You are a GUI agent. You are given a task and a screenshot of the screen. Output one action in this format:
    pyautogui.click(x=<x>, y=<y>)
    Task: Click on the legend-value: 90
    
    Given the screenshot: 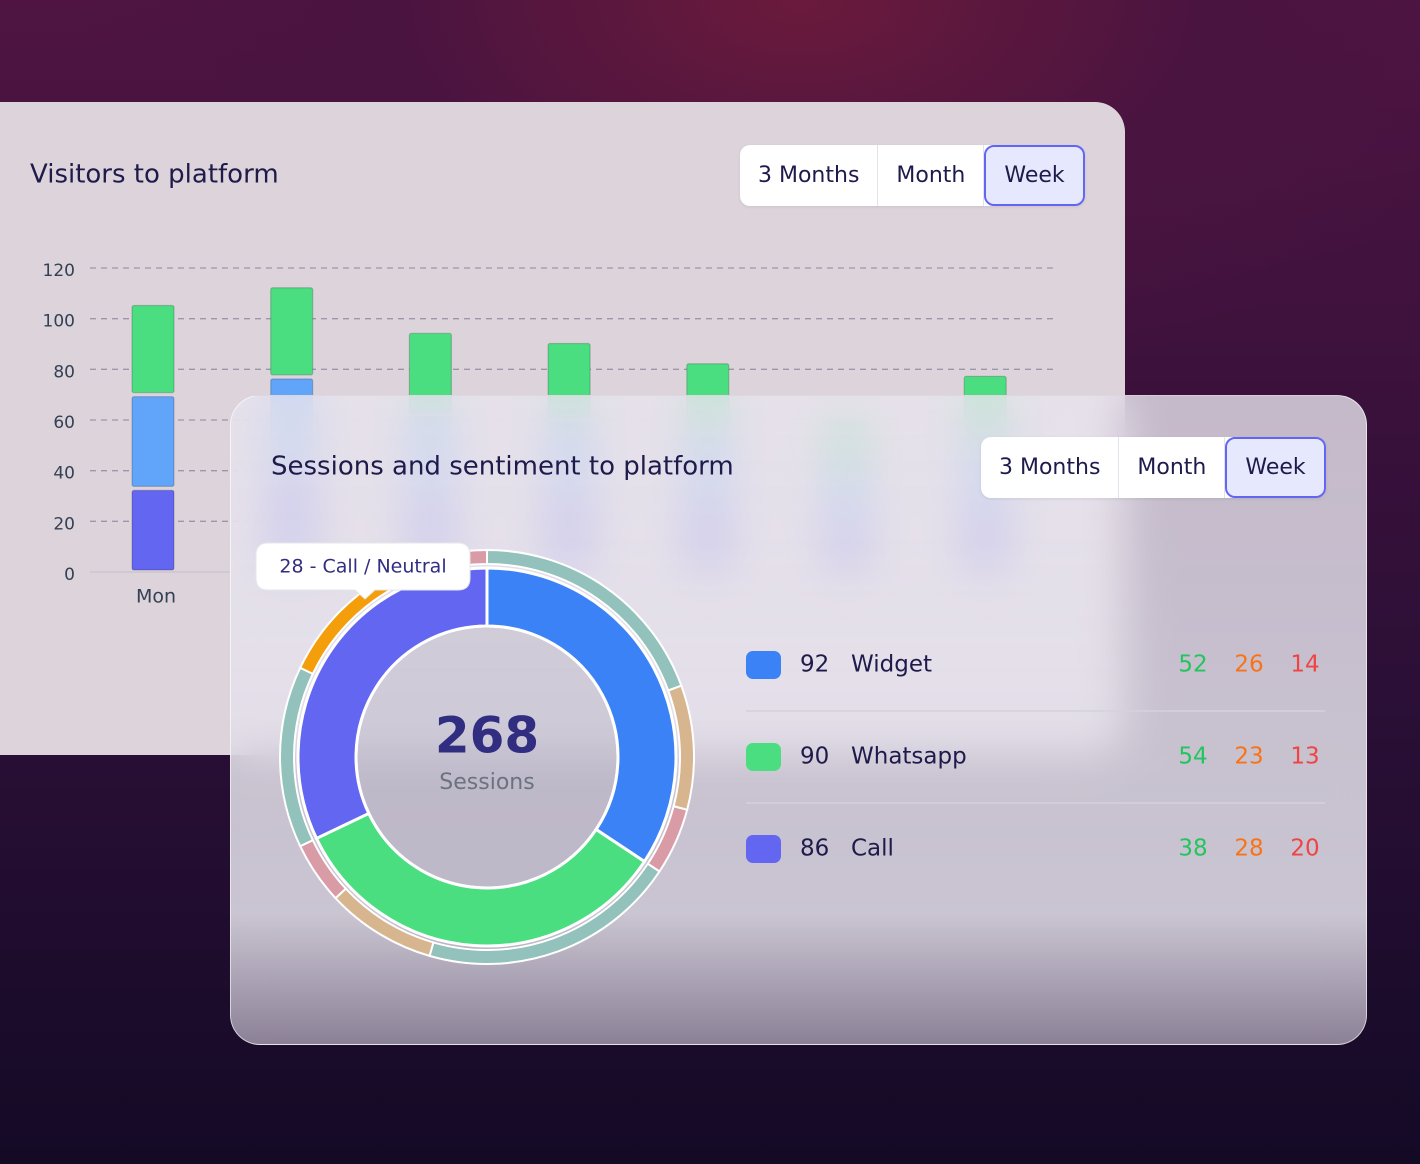 What is the action you would take?
    pyautogui.click(x=814, y=757)
    